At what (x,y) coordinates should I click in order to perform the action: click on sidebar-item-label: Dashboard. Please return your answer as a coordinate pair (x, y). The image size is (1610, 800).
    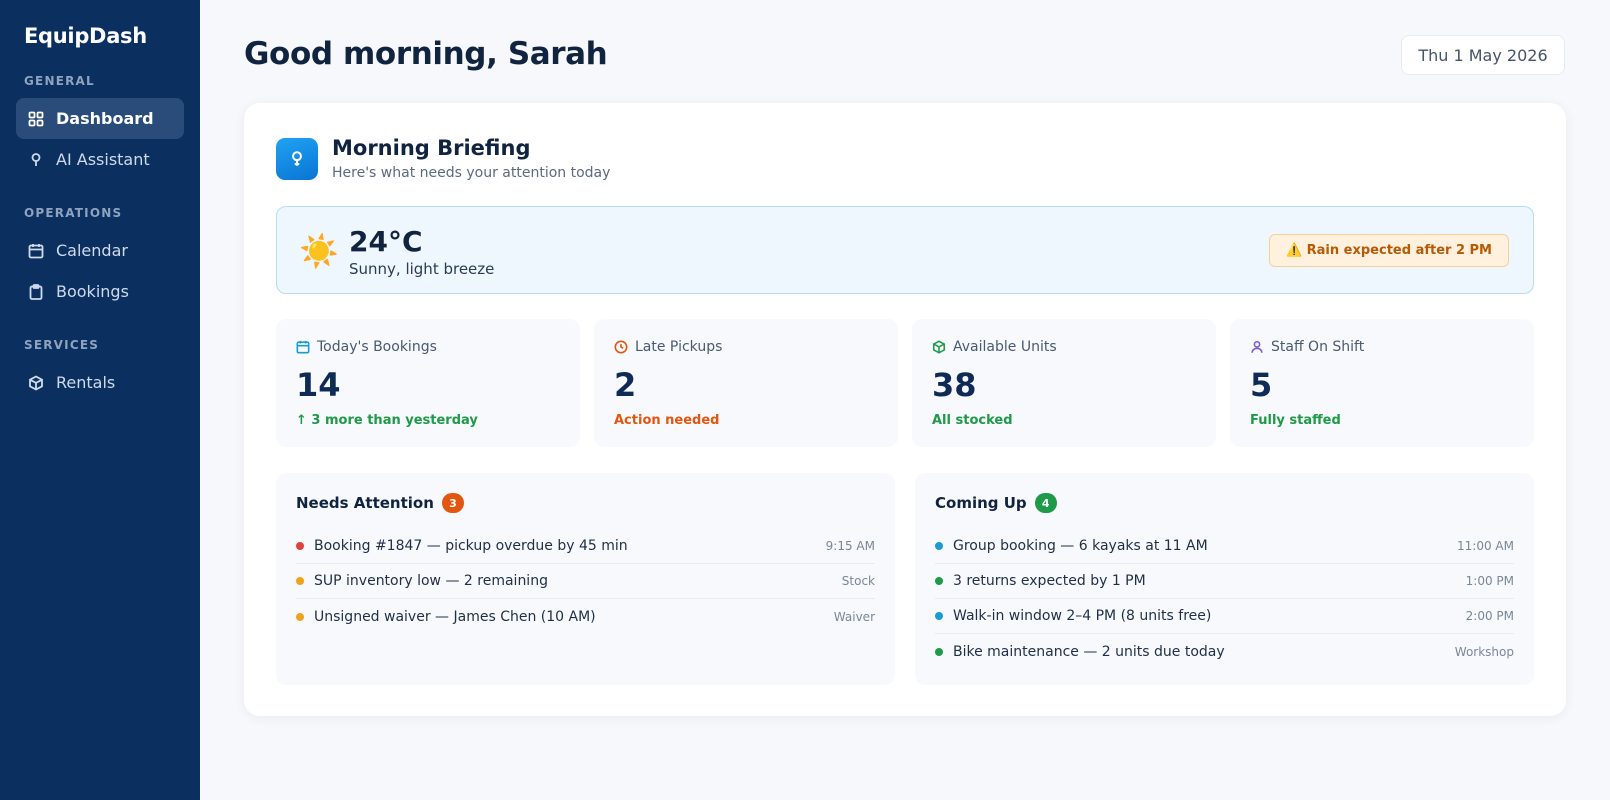
    Looking at the image, I should click on (105, 118).